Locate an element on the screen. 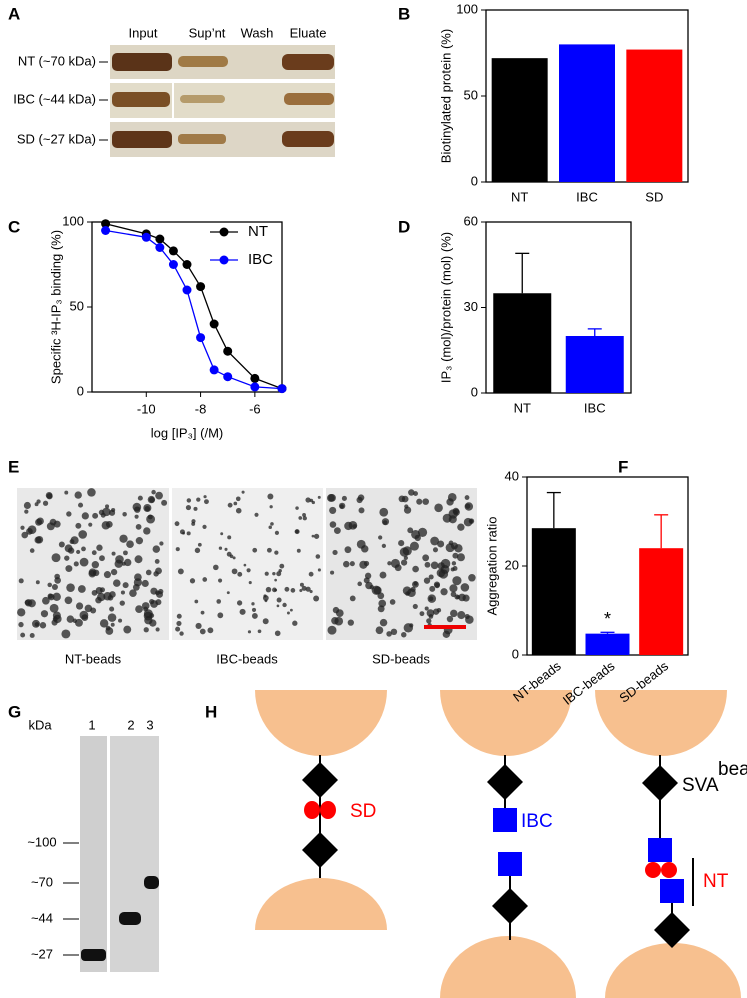 This screenshot has width=747, height=998. x-axis-label: log [IP₃] (/M) is located at coordinates (187, 432).